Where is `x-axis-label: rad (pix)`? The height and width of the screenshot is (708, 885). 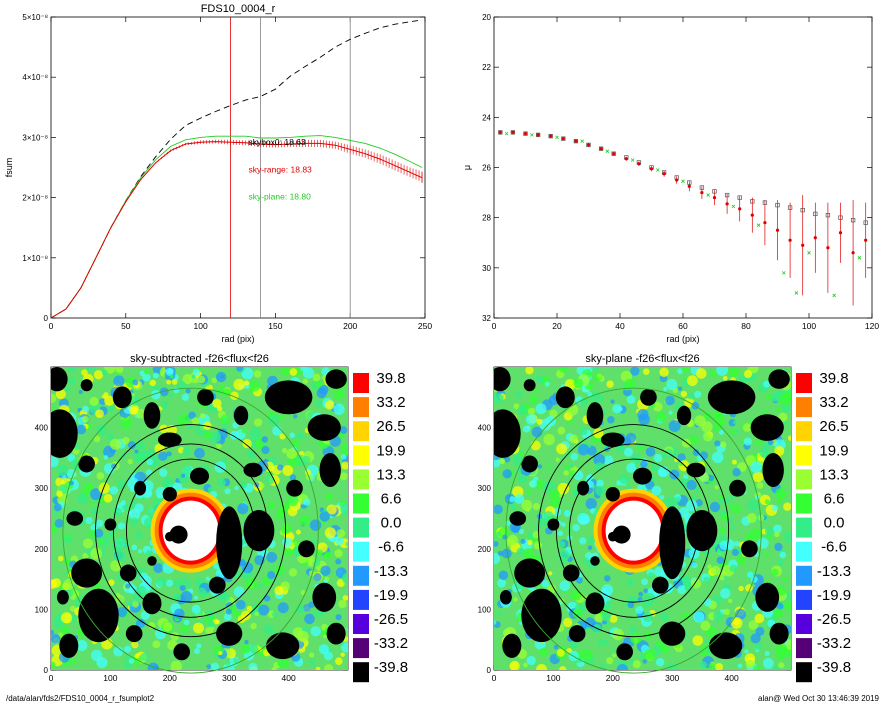
x-axis-label: rad (pix) is located at coordinates (682, 339).